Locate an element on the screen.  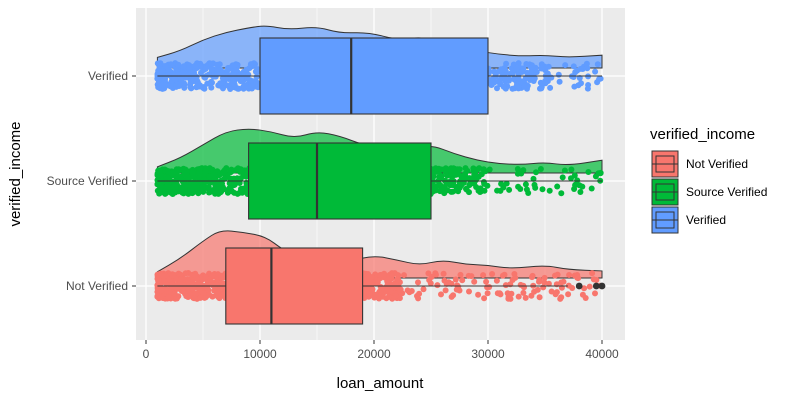
legend-entry: Not Verified is located at coordinates (699, 164).